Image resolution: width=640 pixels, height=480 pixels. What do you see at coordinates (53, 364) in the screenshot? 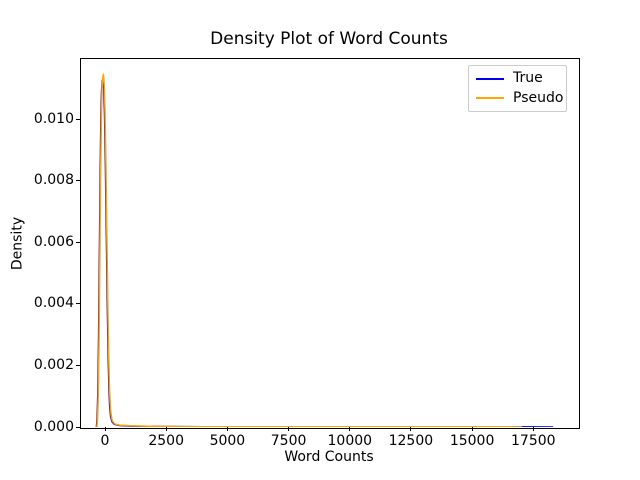
I see `y-tick-label: 0.002` at bounding box center [53, 364].